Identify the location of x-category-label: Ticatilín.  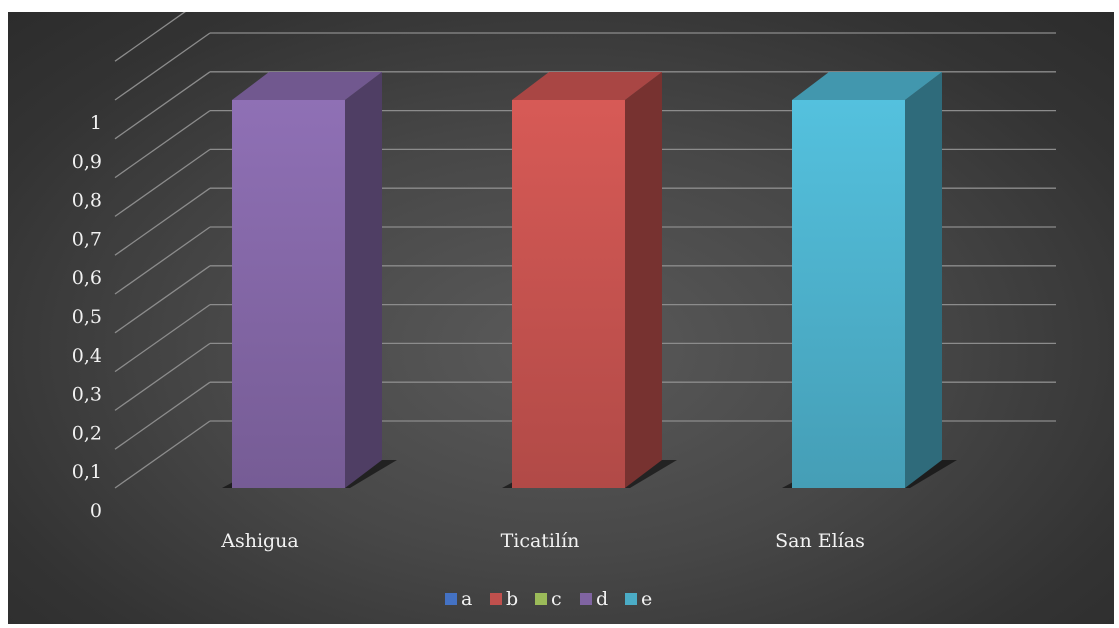
(540, 541).